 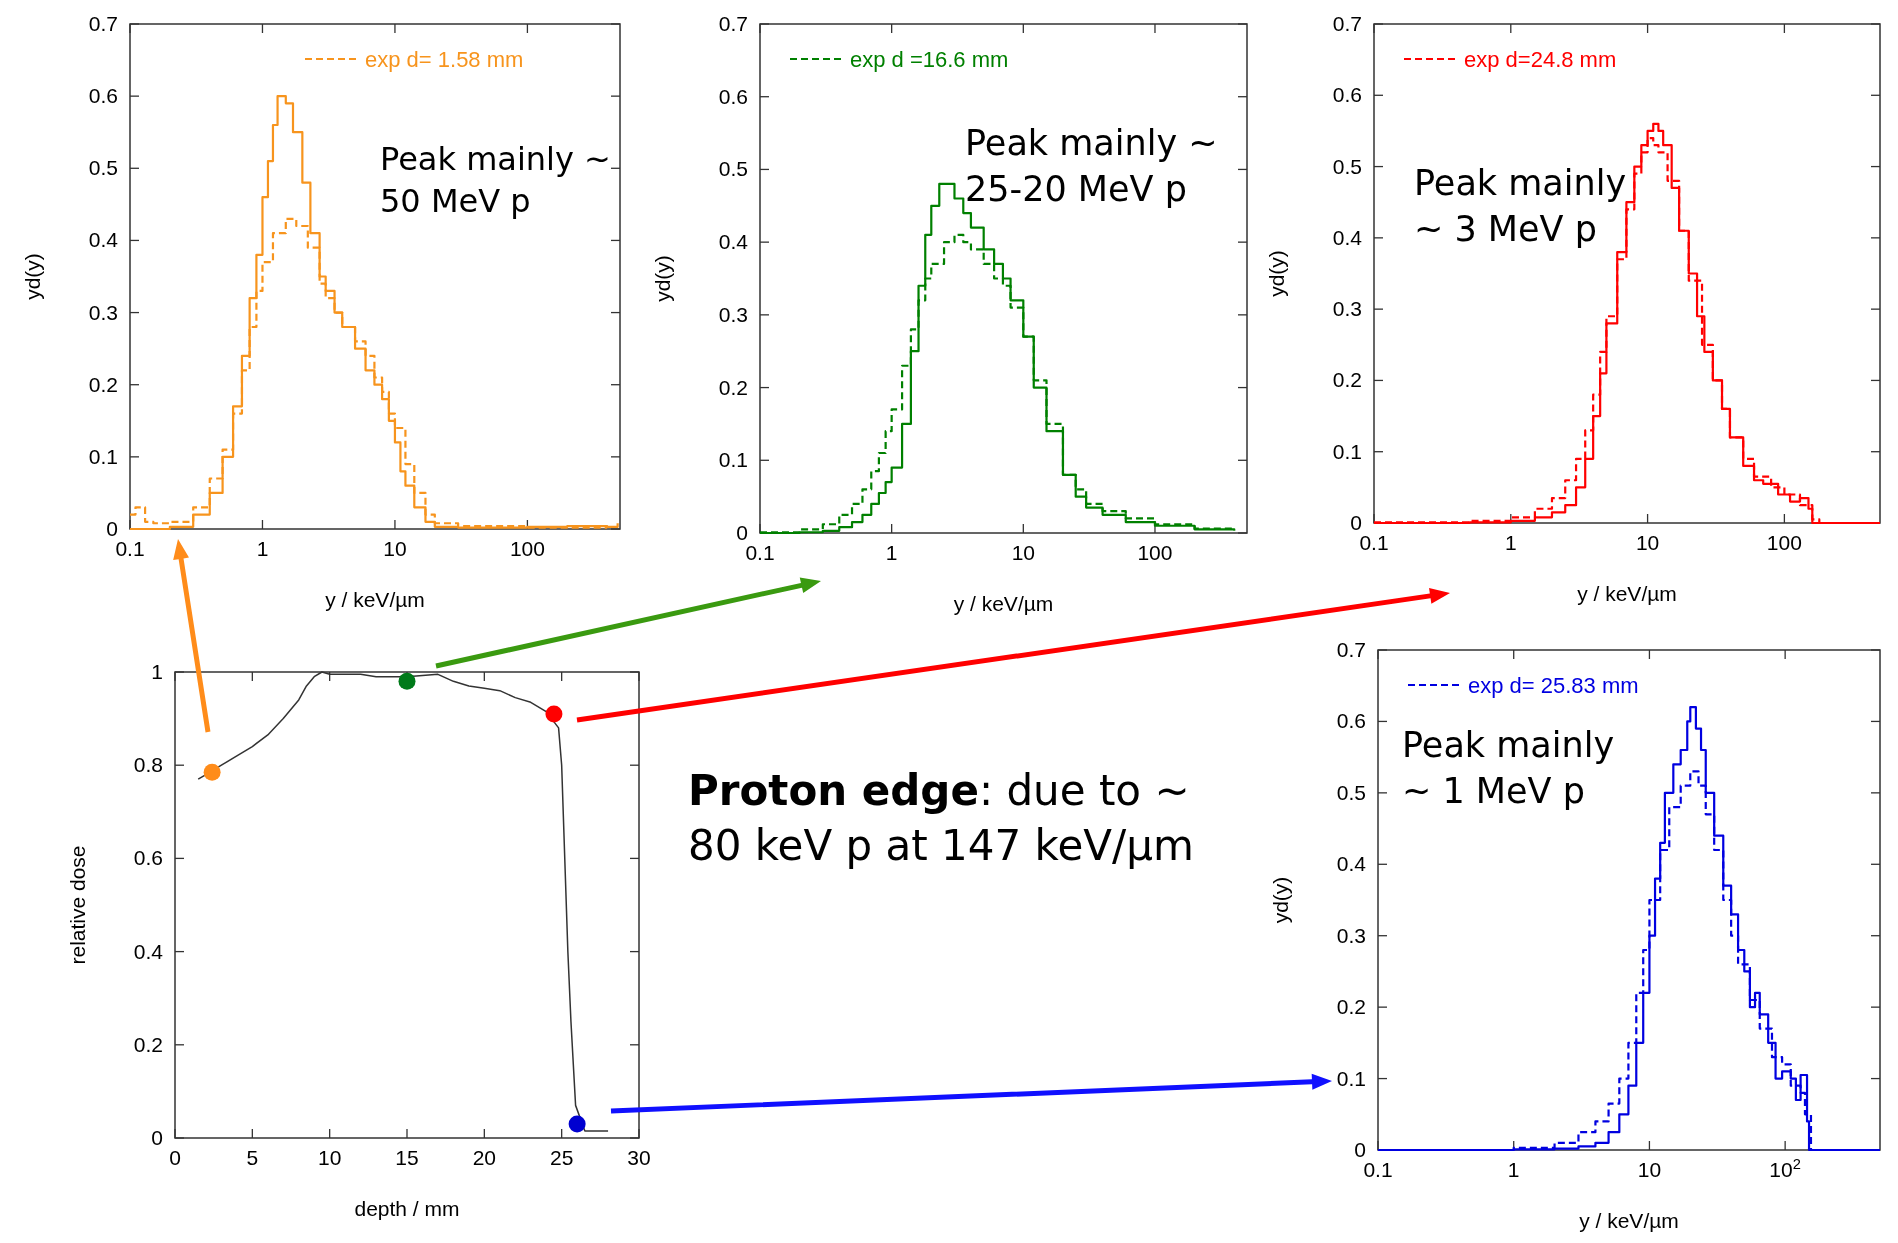 What do you see at coordinates (77, 905) in the screenshot?
I see `y-axis-title: relative dose` at bounding box center [77, 905].